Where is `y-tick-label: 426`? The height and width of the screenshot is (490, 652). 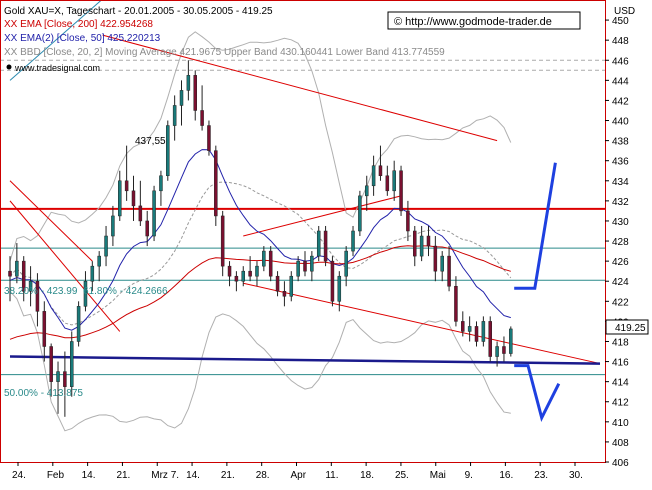
y-tick-label: 426 is located at coordinates (620, 262).